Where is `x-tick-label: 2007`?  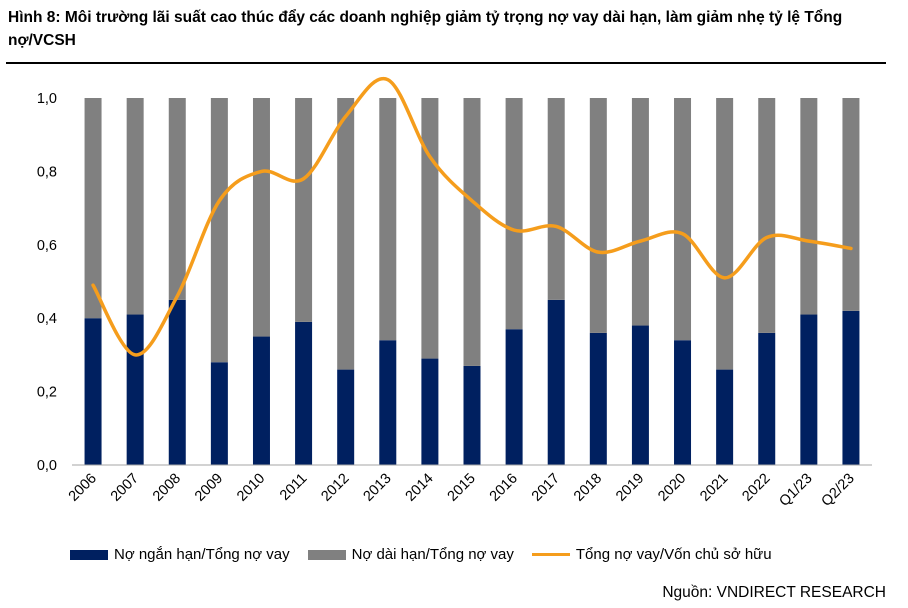 x-tick-label: 2007 is located at coordinates (125, 488).